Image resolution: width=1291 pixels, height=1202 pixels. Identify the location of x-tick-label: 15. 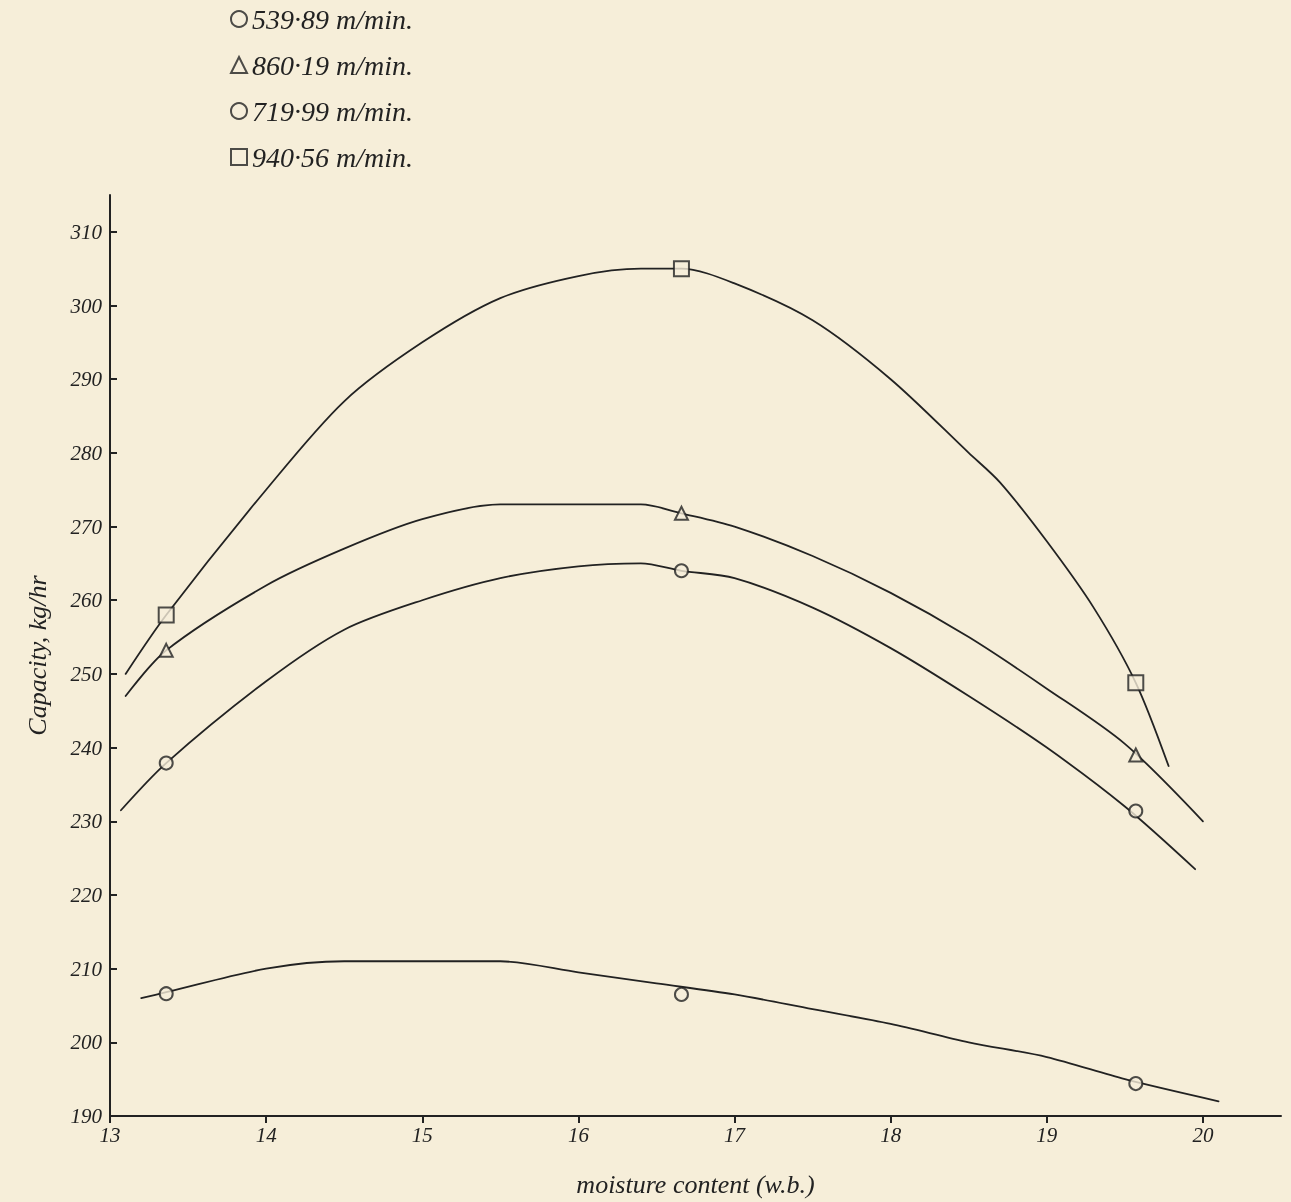
(422, 1134).